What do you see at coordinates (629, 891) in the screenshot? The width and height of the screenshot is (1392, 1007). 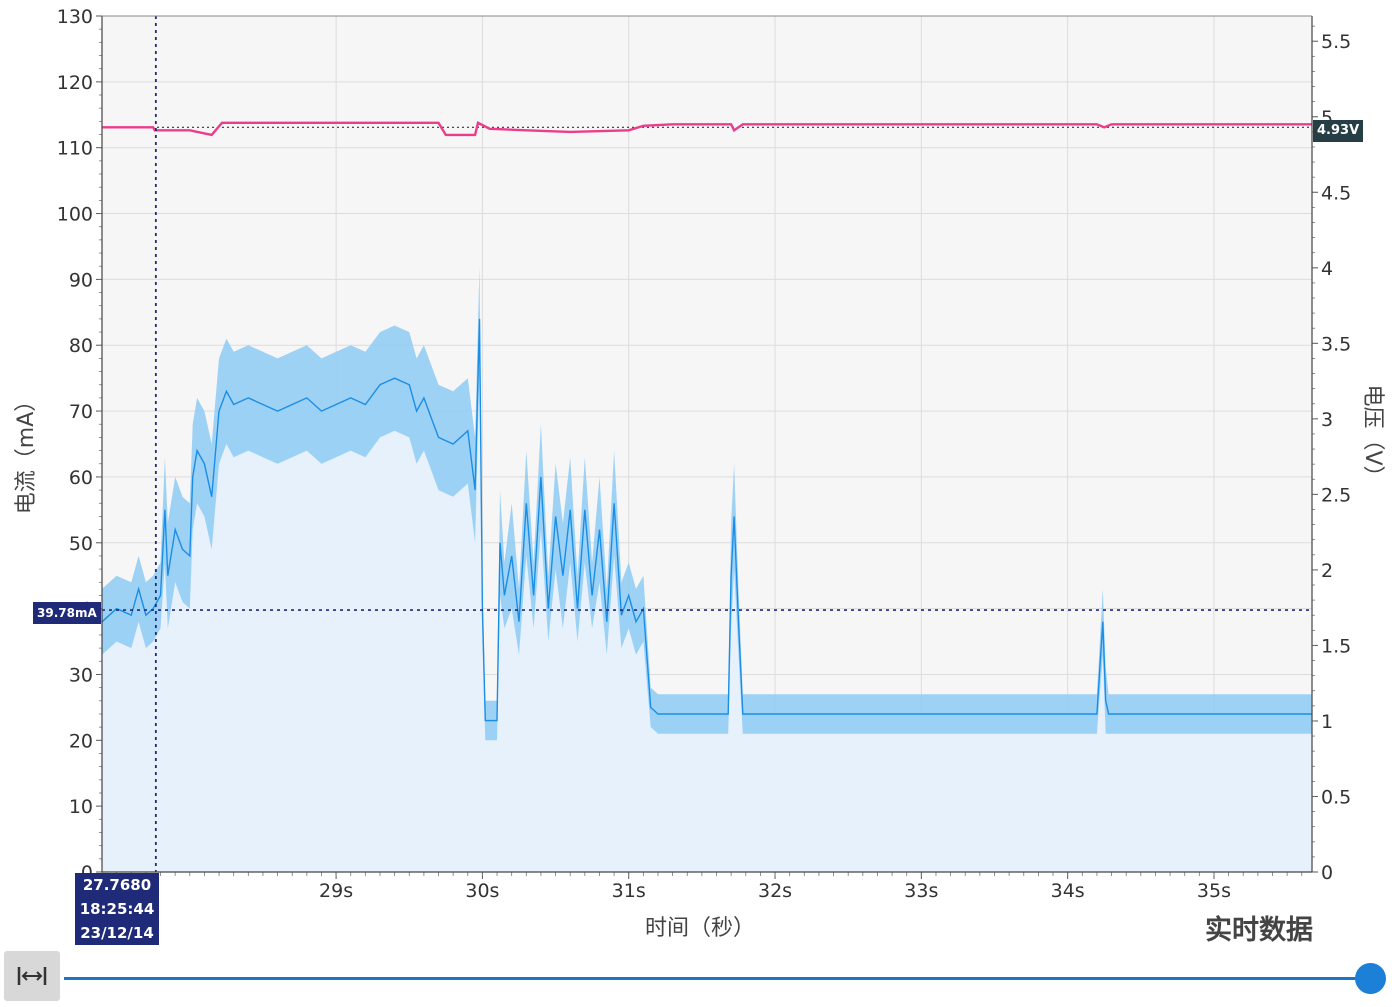 I see `x-tick-label: 31s` at bounding box center [629, 891].